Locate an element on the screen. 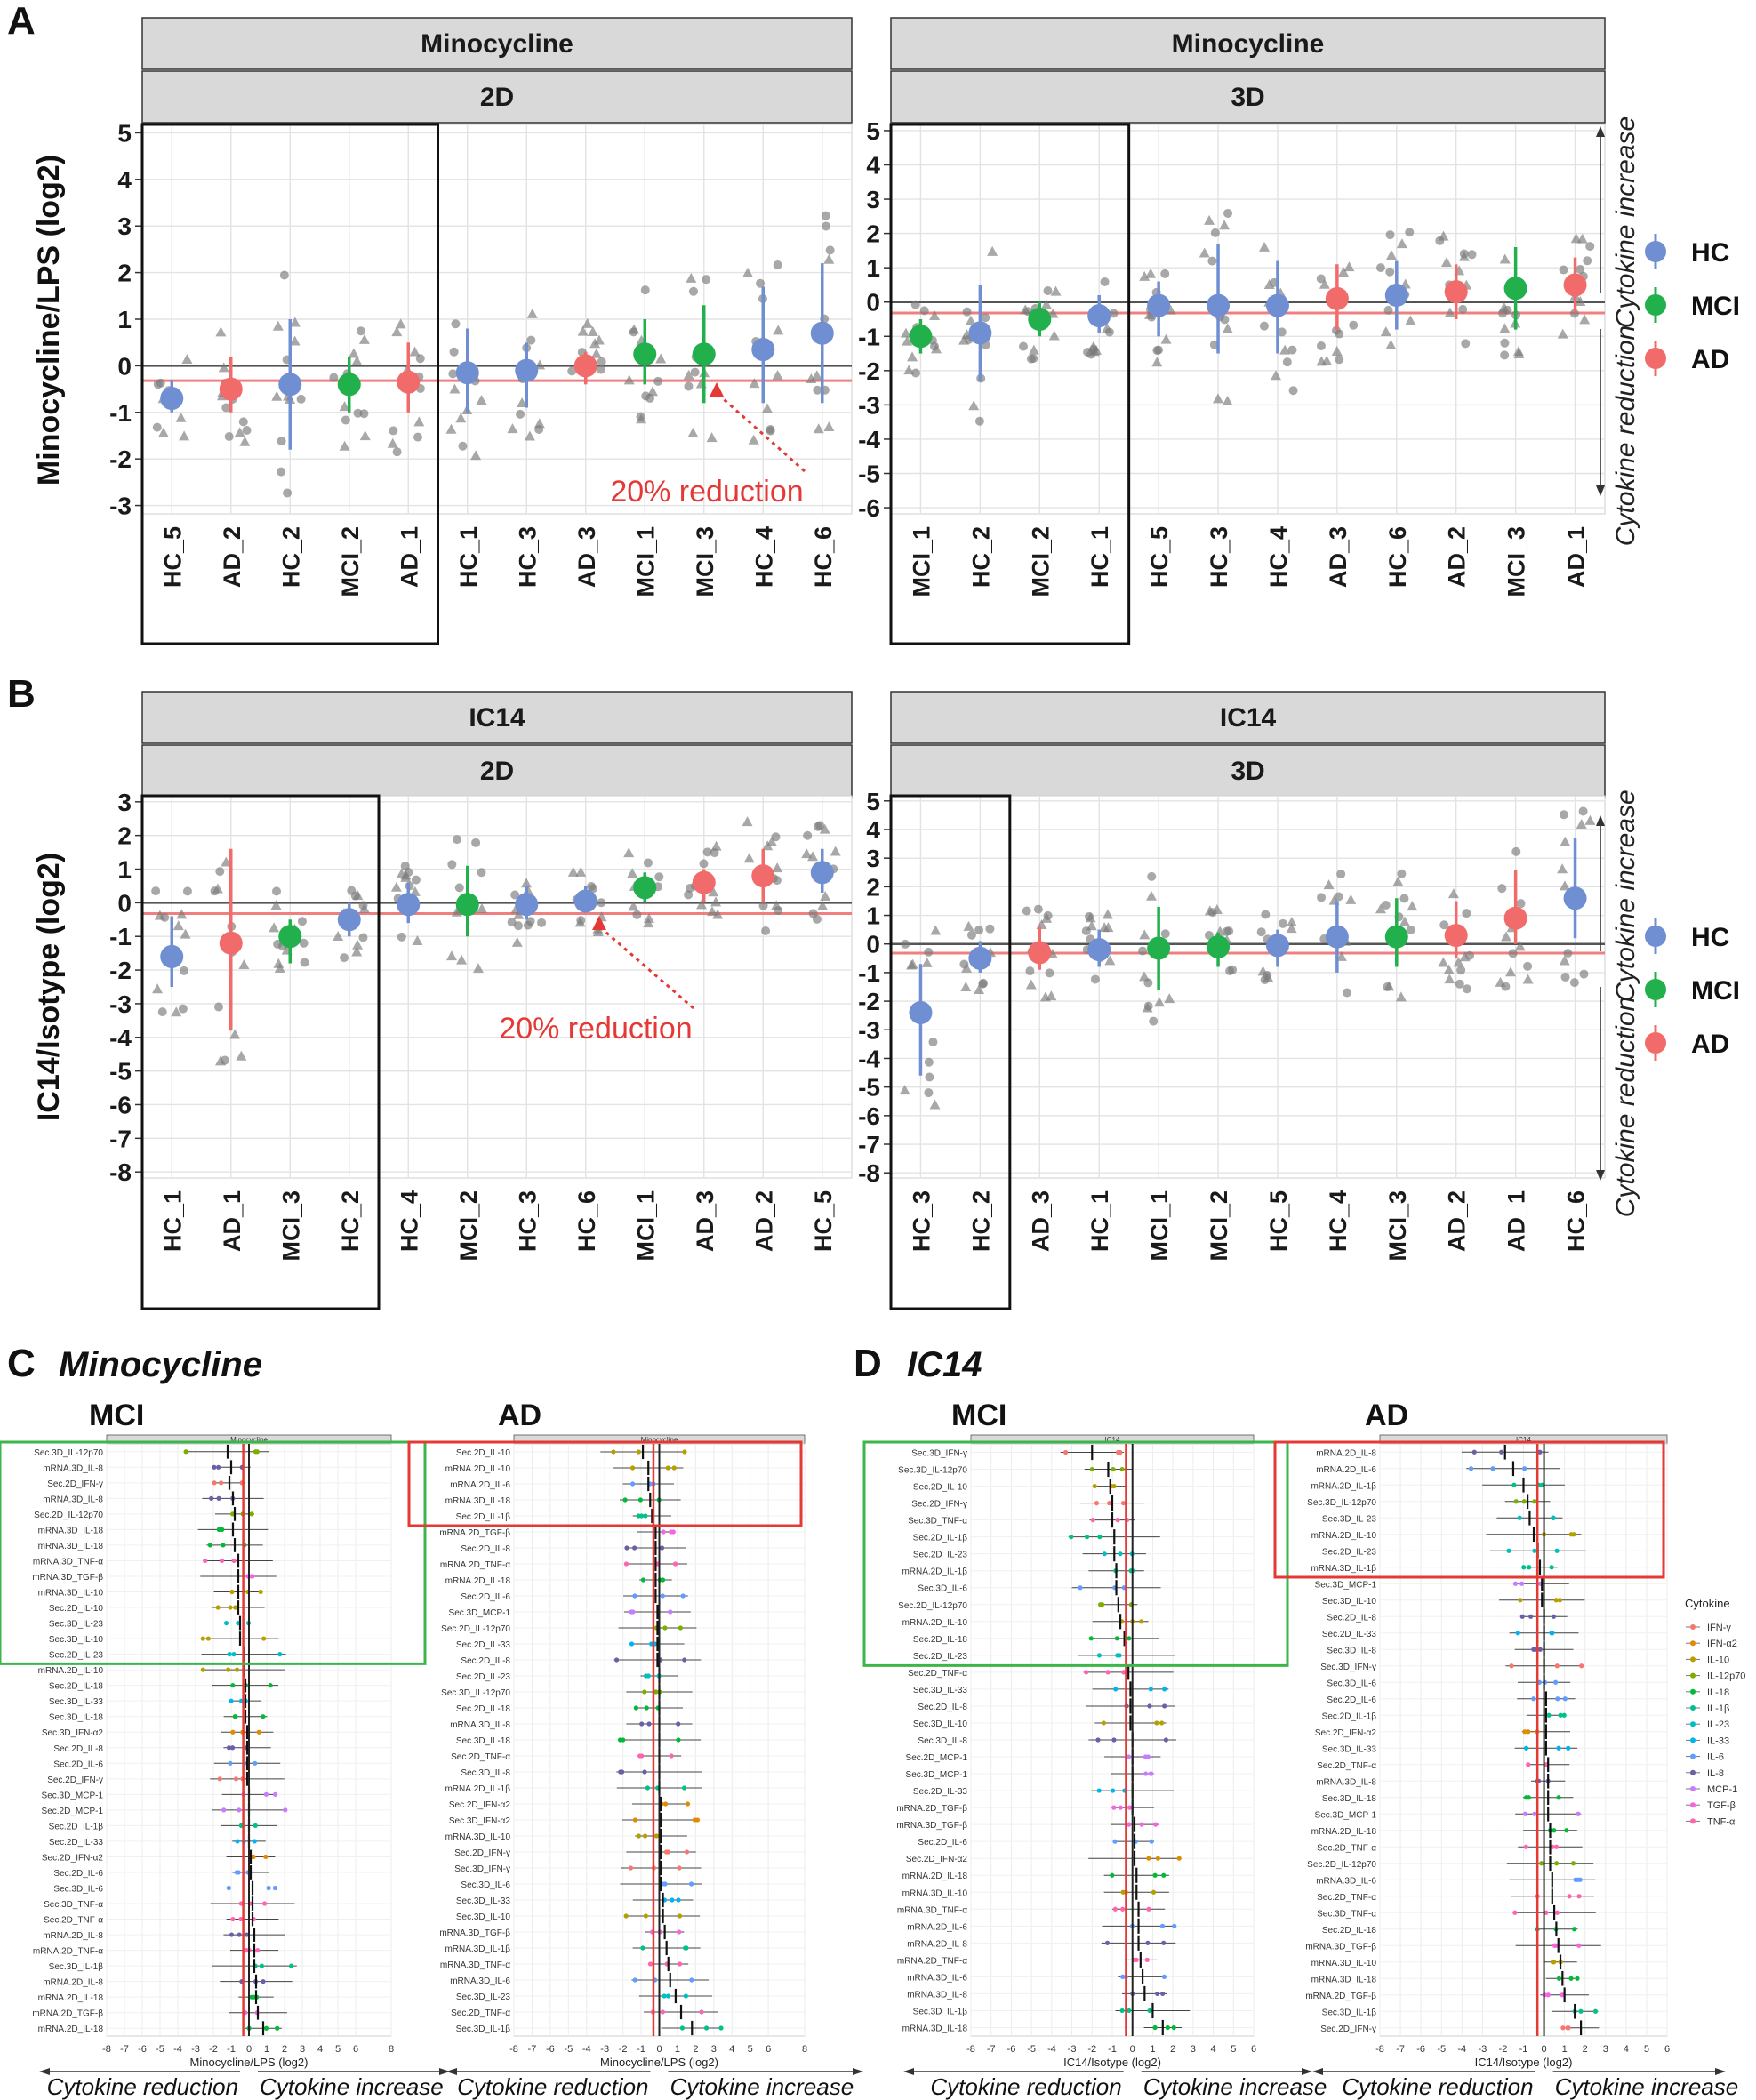 This screenshot has height=2100, width=1756. forest-row-label: Sec.3D_MCP-1 is located at coordinates (1346, 1815).